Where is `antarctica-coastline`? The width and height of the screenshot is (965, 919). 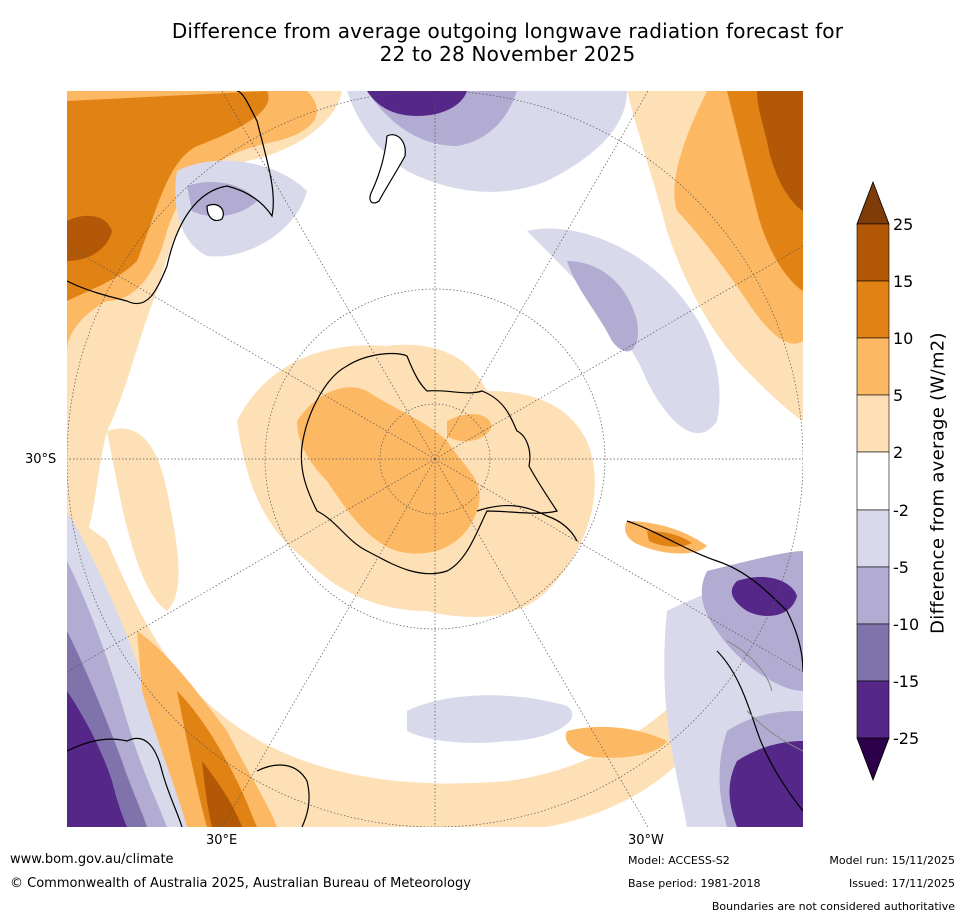
antarctica-coastline is located at coordinates (429, 463).